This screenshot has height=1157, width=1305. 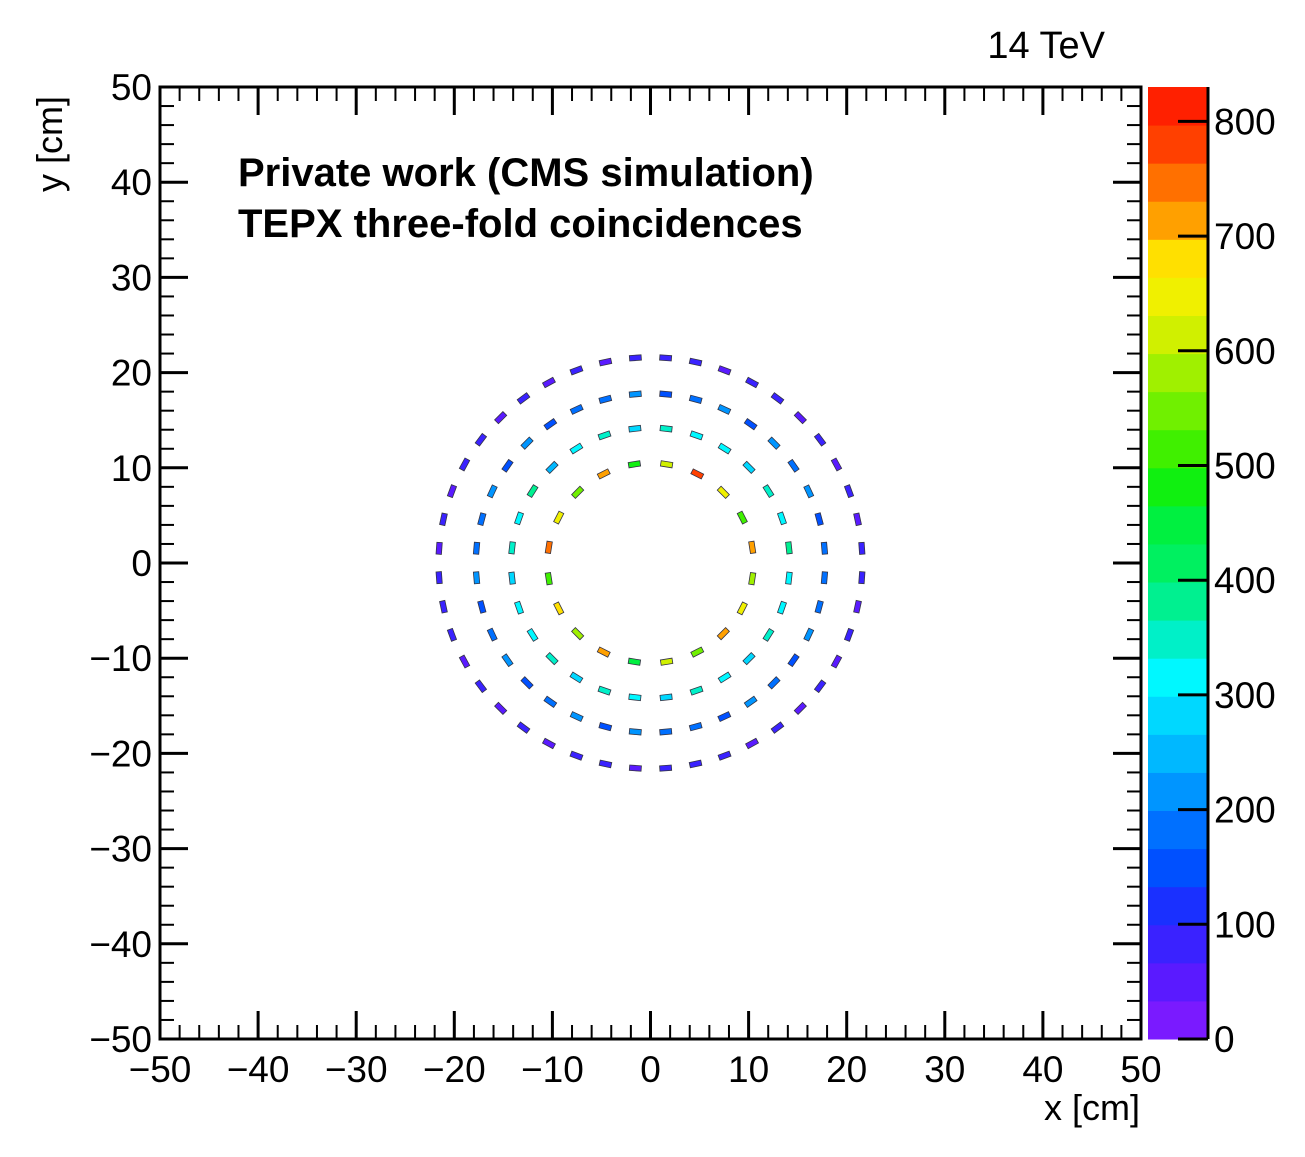 I want to click on y-tick-label: −50, so click(x=120, y=1039).